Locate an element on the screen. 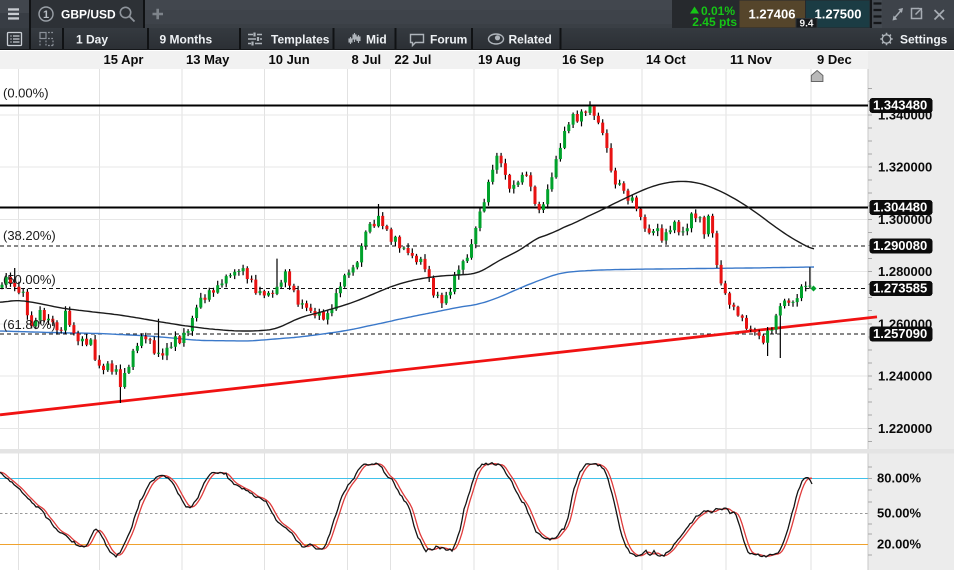 This screenshot has height=570, width=954. svg-text: 9 Dec is located at coordinates (834, 59).